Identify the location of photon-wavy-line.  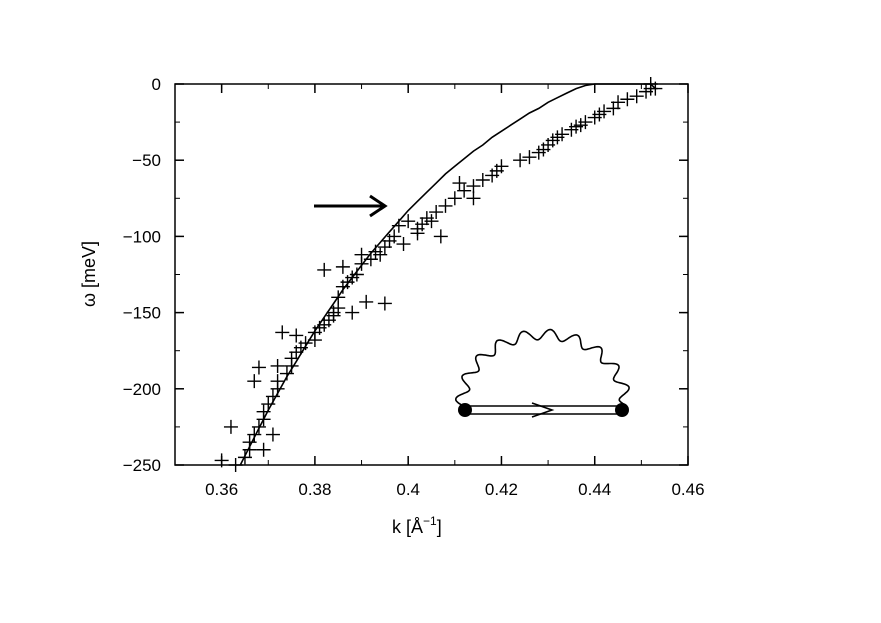
(542, 367).